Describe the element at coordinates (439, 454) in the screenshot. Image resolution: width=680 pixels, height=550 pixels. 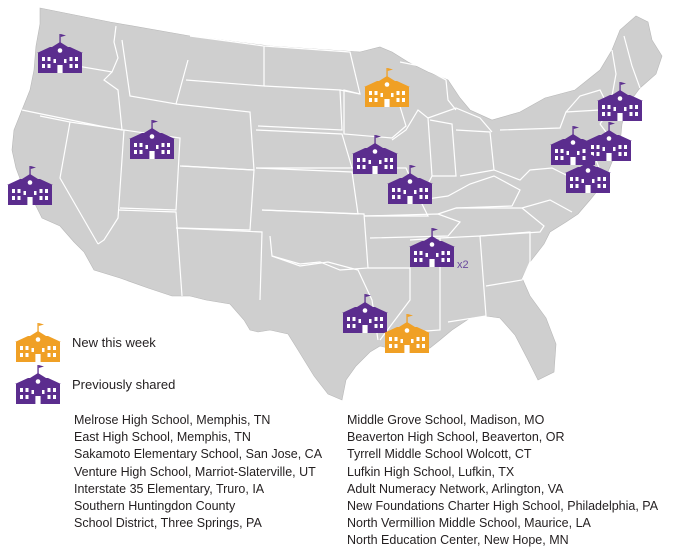
I see `school-name: Tyrrell Middle School Wolcott, CT` at that location.